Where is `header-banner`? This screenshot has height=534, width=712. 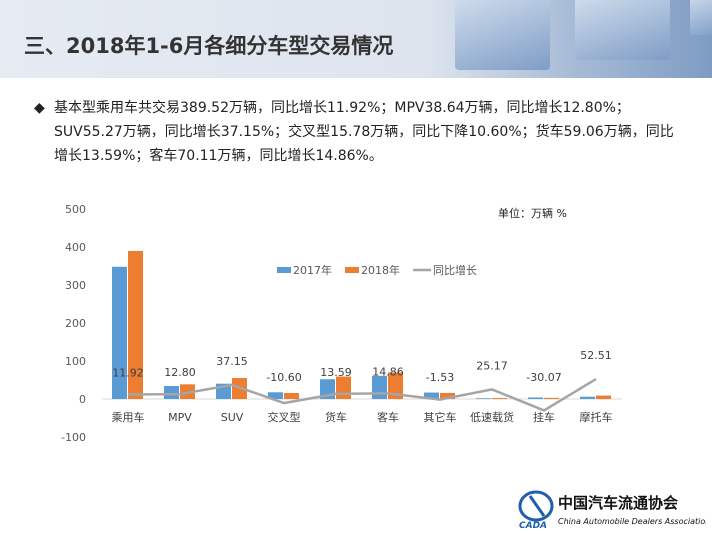 header-banner is located at coordinates (356, 39).